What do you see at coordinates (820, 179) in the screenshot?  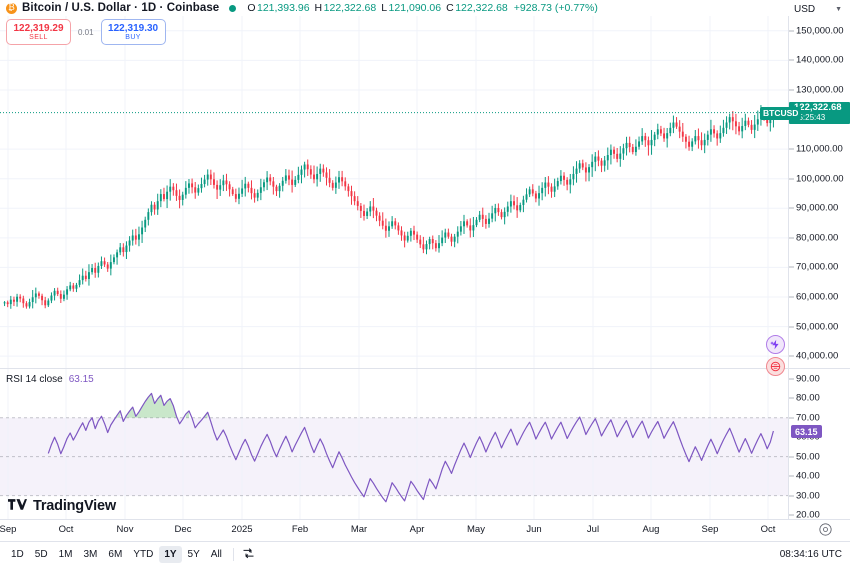 I see `price-tick-label: 100,000.00` at bounding box center [820, 179].